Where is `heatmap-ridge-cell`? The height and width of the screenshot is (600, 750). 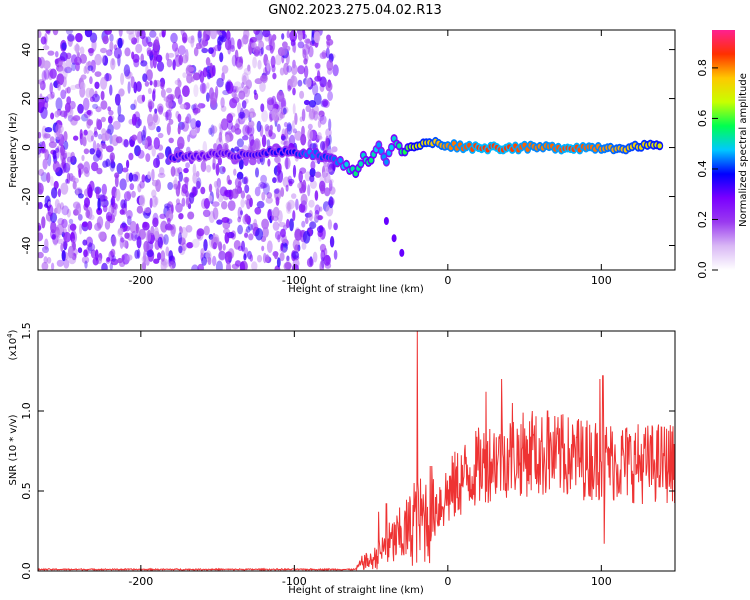
heatmap-ridge-cell is located at coordinates (340, 160).